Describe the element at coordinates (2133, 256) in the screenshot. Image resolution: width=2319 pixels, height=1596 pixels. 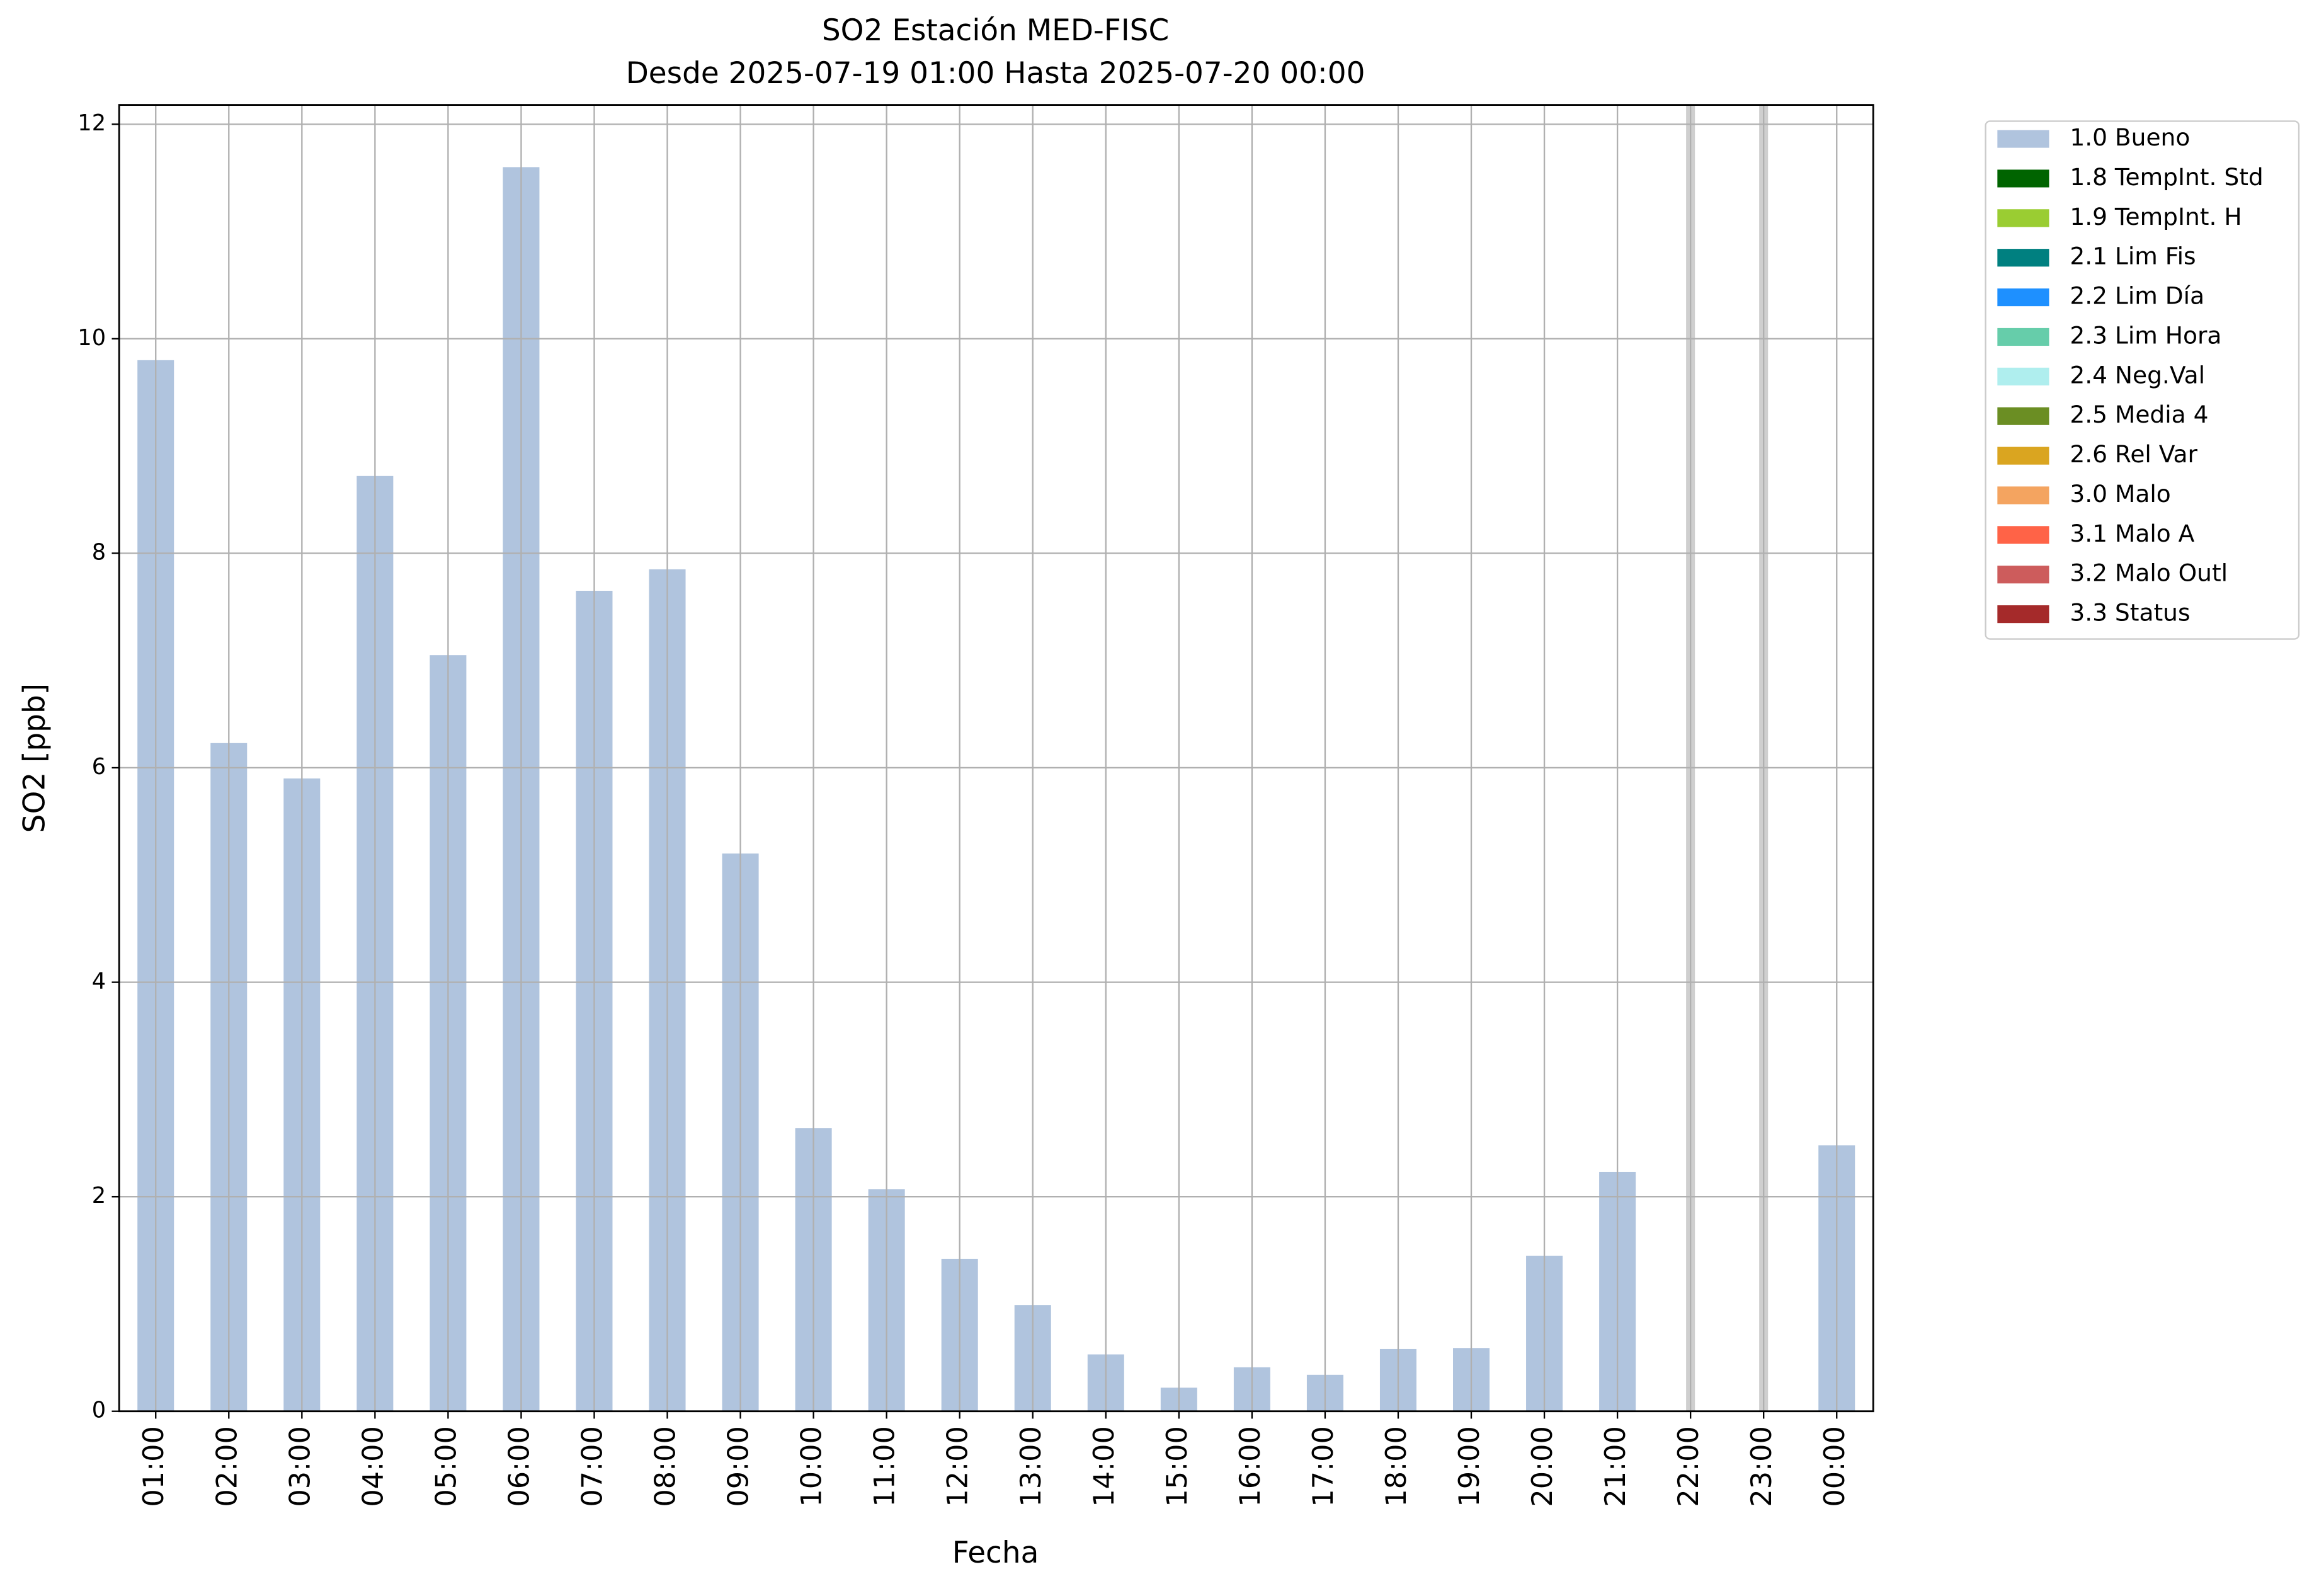
I see `legend-label: 2.1 Lim Fis` at that location.